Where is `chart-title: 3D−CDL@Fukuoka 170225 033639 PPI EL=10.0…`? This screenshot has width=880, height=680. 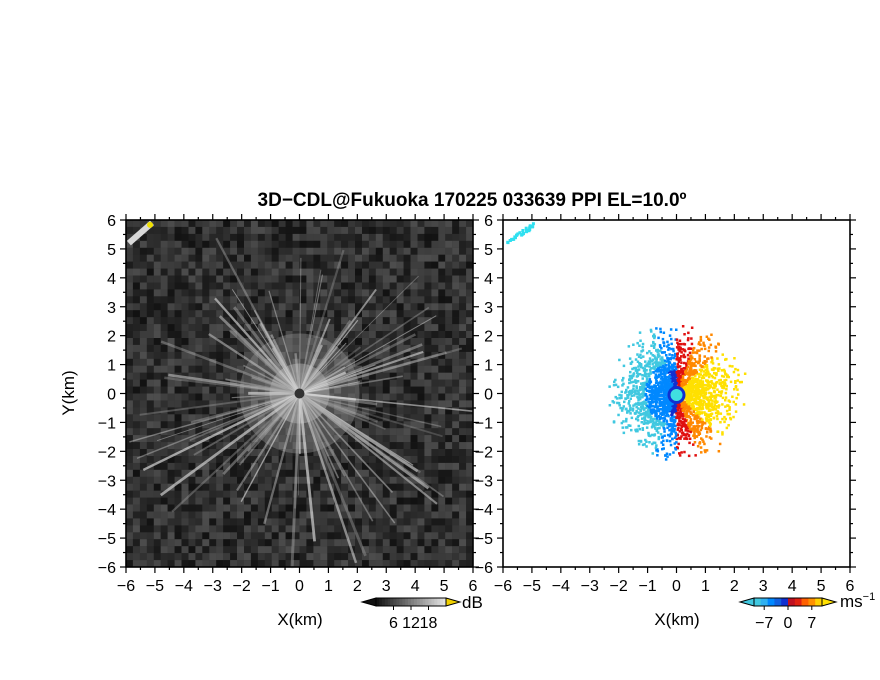
chart-title: 3D−CDL@Fukuoka 170225 033639 PPI EL=10.0… is located at coordinates (472, 200).